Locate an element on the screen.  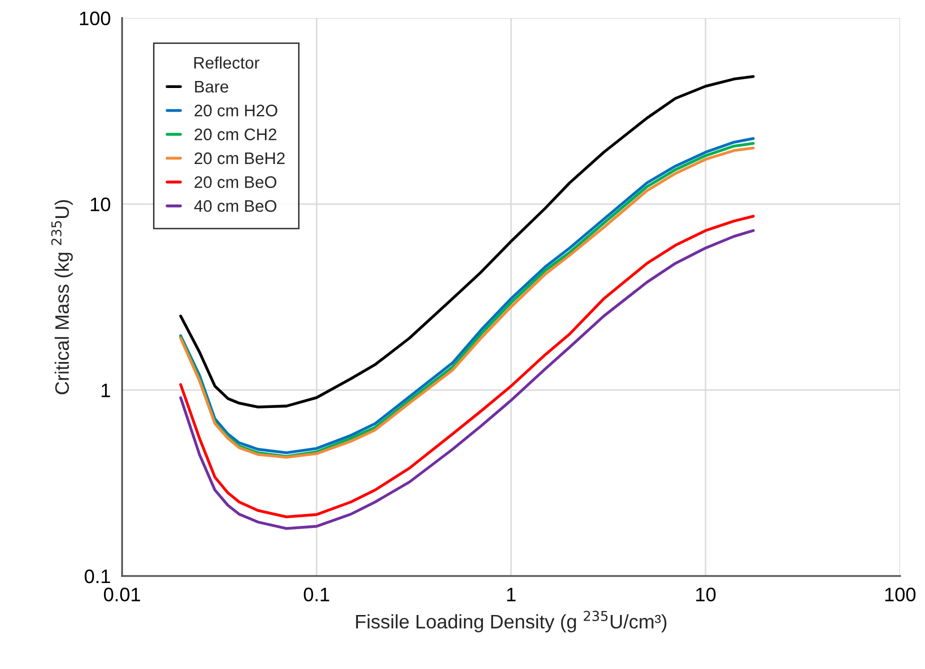
x-tick-label: 1 is located at coordinates (511, 595).